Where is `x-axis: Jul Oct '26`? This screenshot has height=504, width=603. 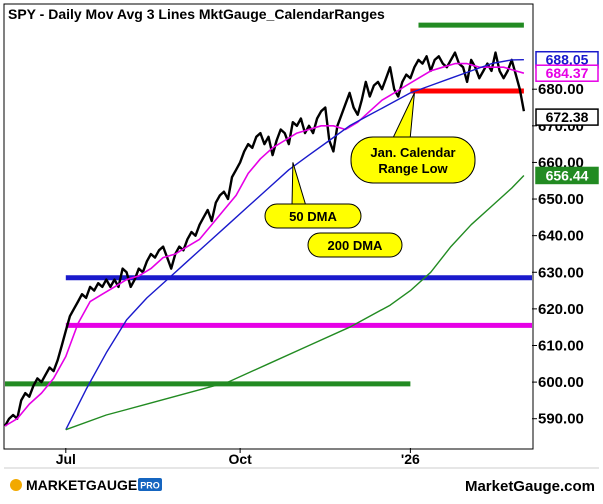 x-axis: Jul Oct '26 is located at coordinates (238, 457).